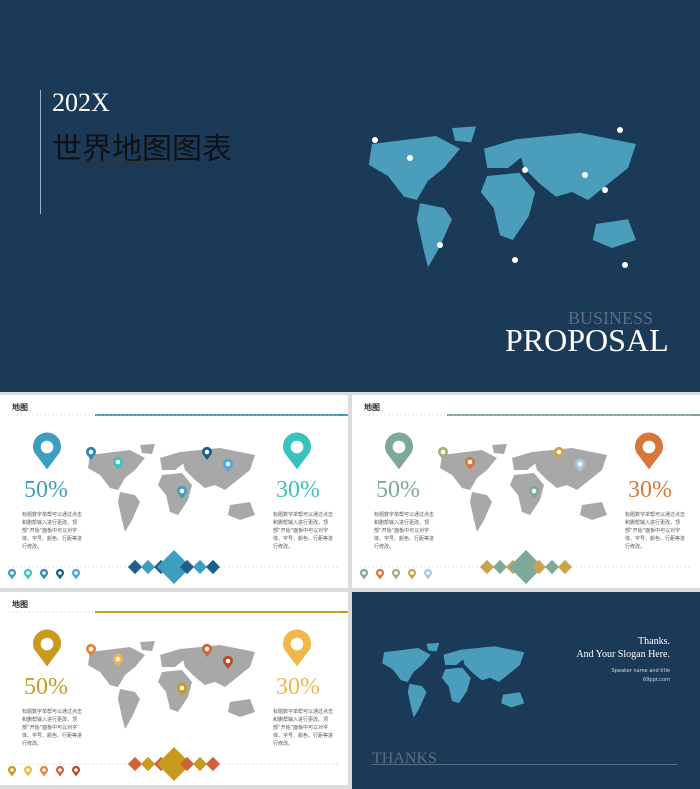  What do you see at coordinates (654, 641) in the screenshot?
I see `thanks: Thanks.` at bounding box center [654, 641].